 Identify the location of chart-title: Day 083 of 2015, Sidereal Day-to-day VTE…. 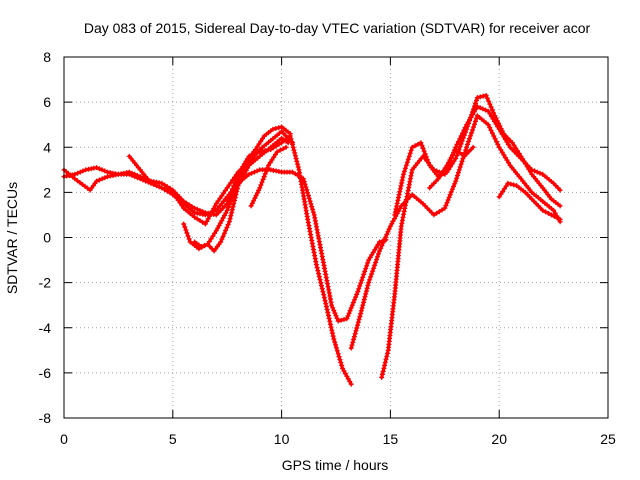
(337, 28).